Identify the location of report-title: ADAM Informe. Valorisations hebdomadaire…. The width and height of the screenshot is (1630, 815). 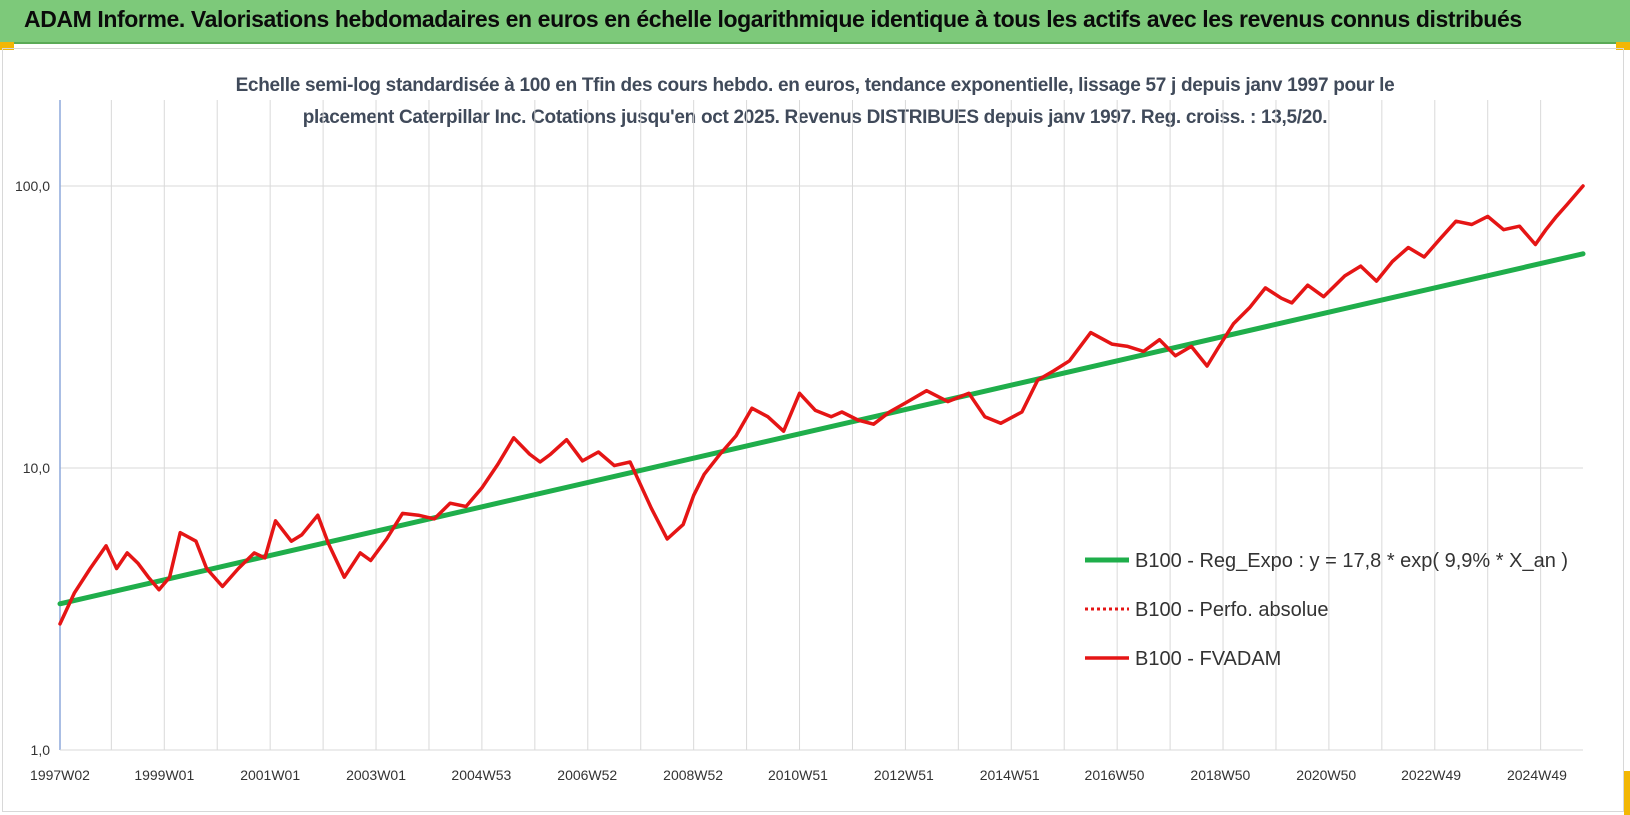
(773, 19).